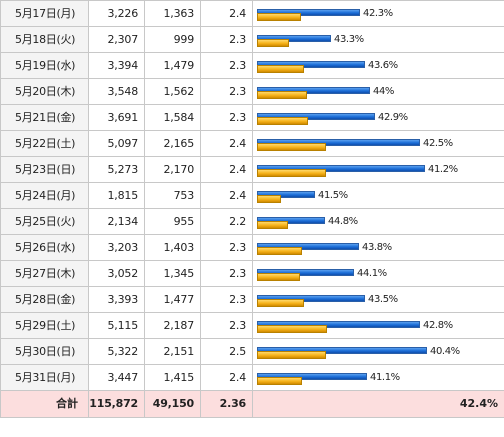  I want to click on bar-cell: 42.5%, so click(378, 143).